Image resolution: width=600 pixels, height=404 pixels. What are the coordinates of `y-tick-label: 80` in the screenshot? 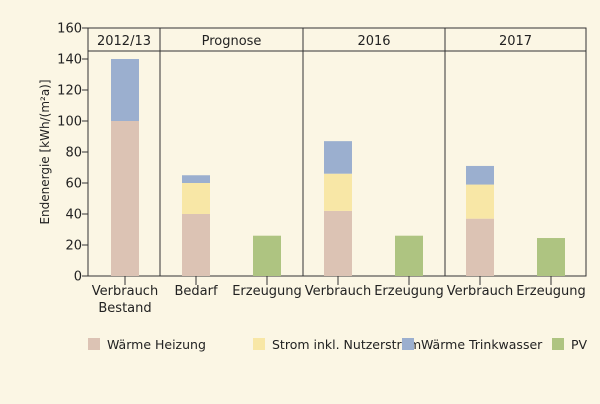 It's located at (73, 153).